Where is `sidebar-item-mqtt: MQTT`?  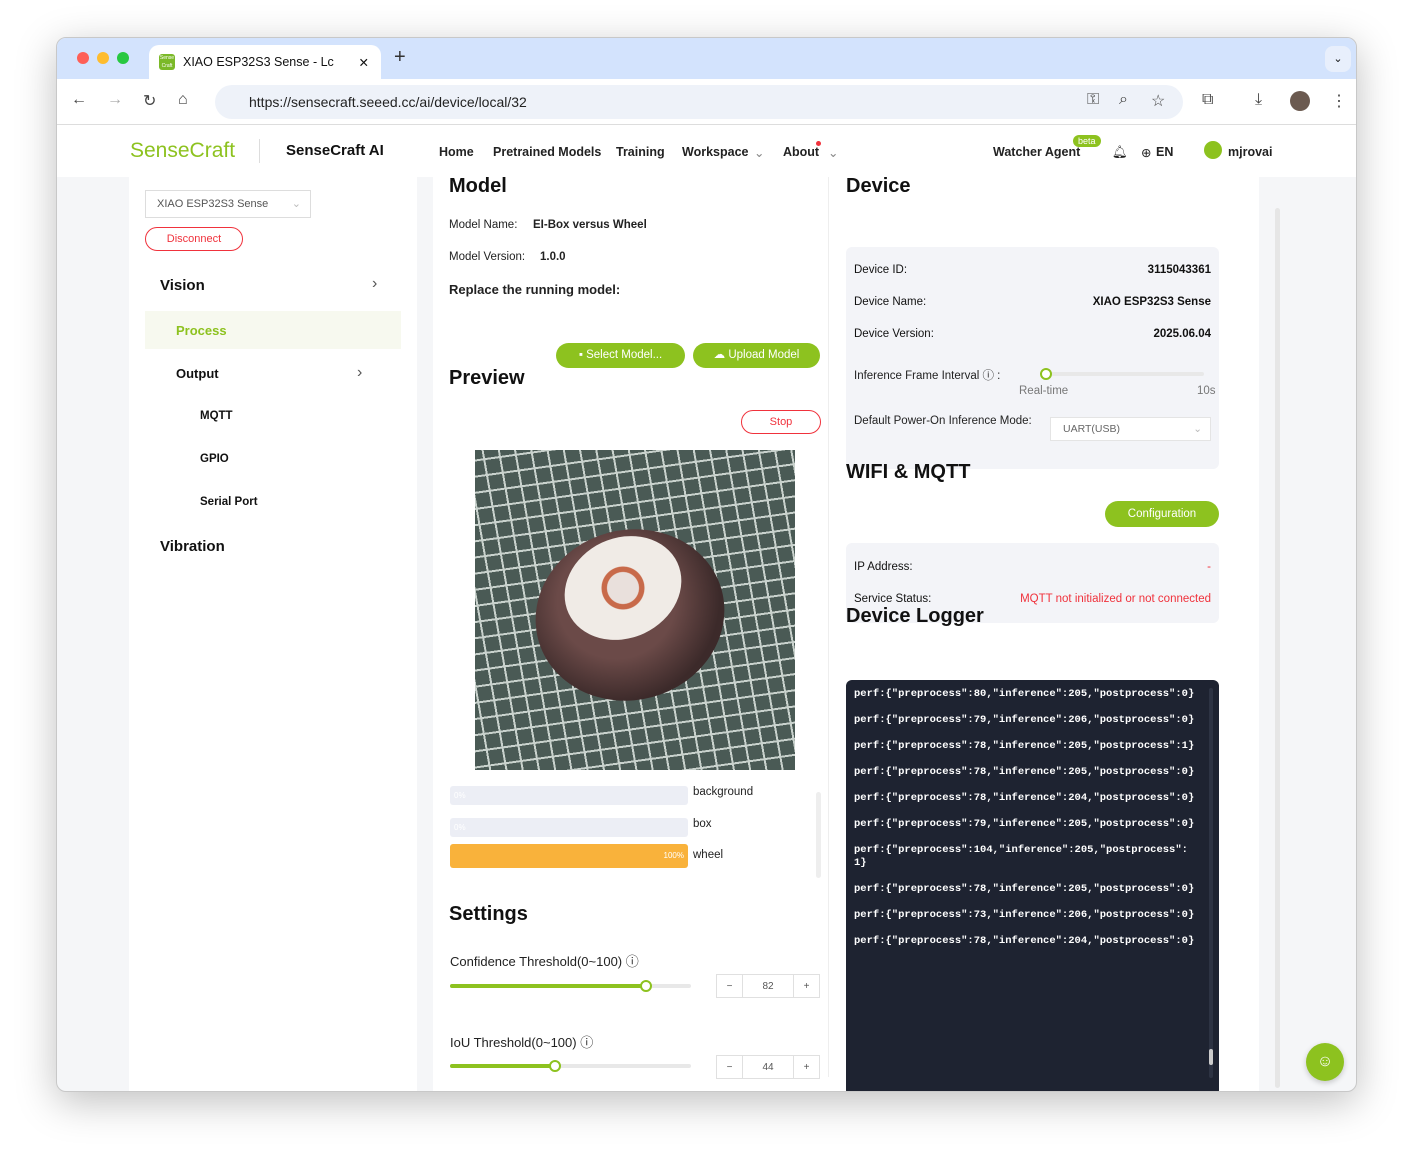
sidebar-item-mqtt: MQTT is located at coordinates (216, 416).